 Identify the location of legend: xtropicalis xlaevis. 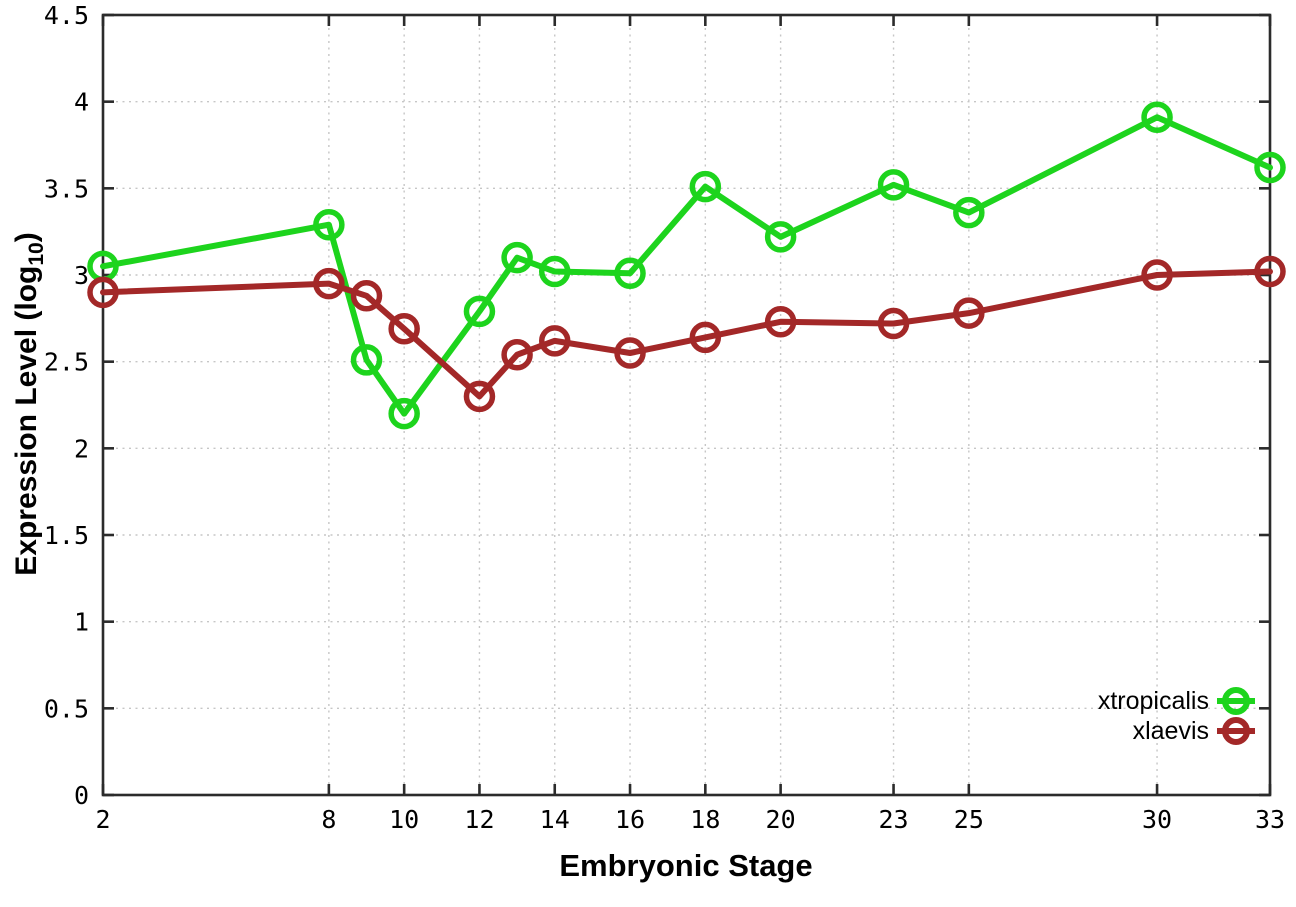
(1177, 716).